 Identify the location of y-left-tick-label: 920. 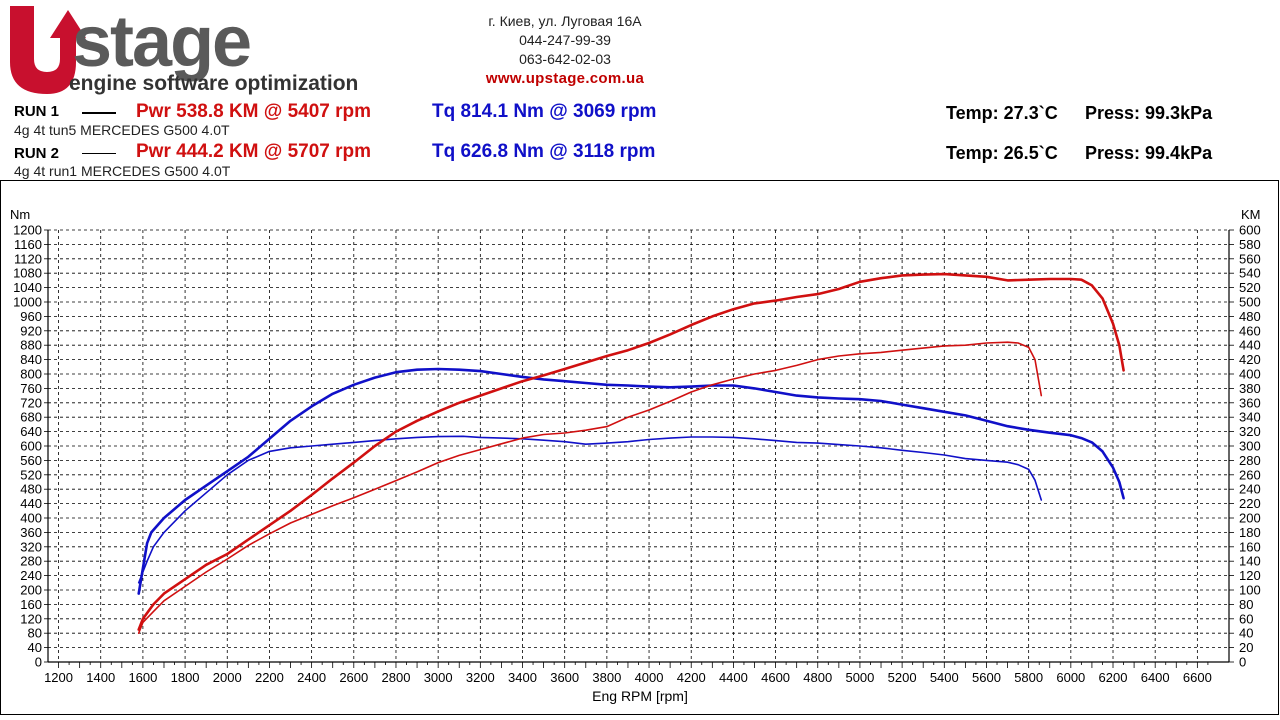
(31, 330).